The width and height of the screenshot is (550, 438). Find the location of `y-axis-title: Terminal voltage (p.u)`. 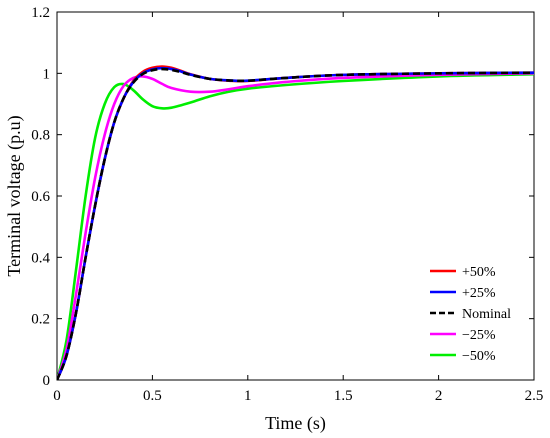

y-axis-title: Terminal voltage (p.u) is located at coordinates (14, 195).